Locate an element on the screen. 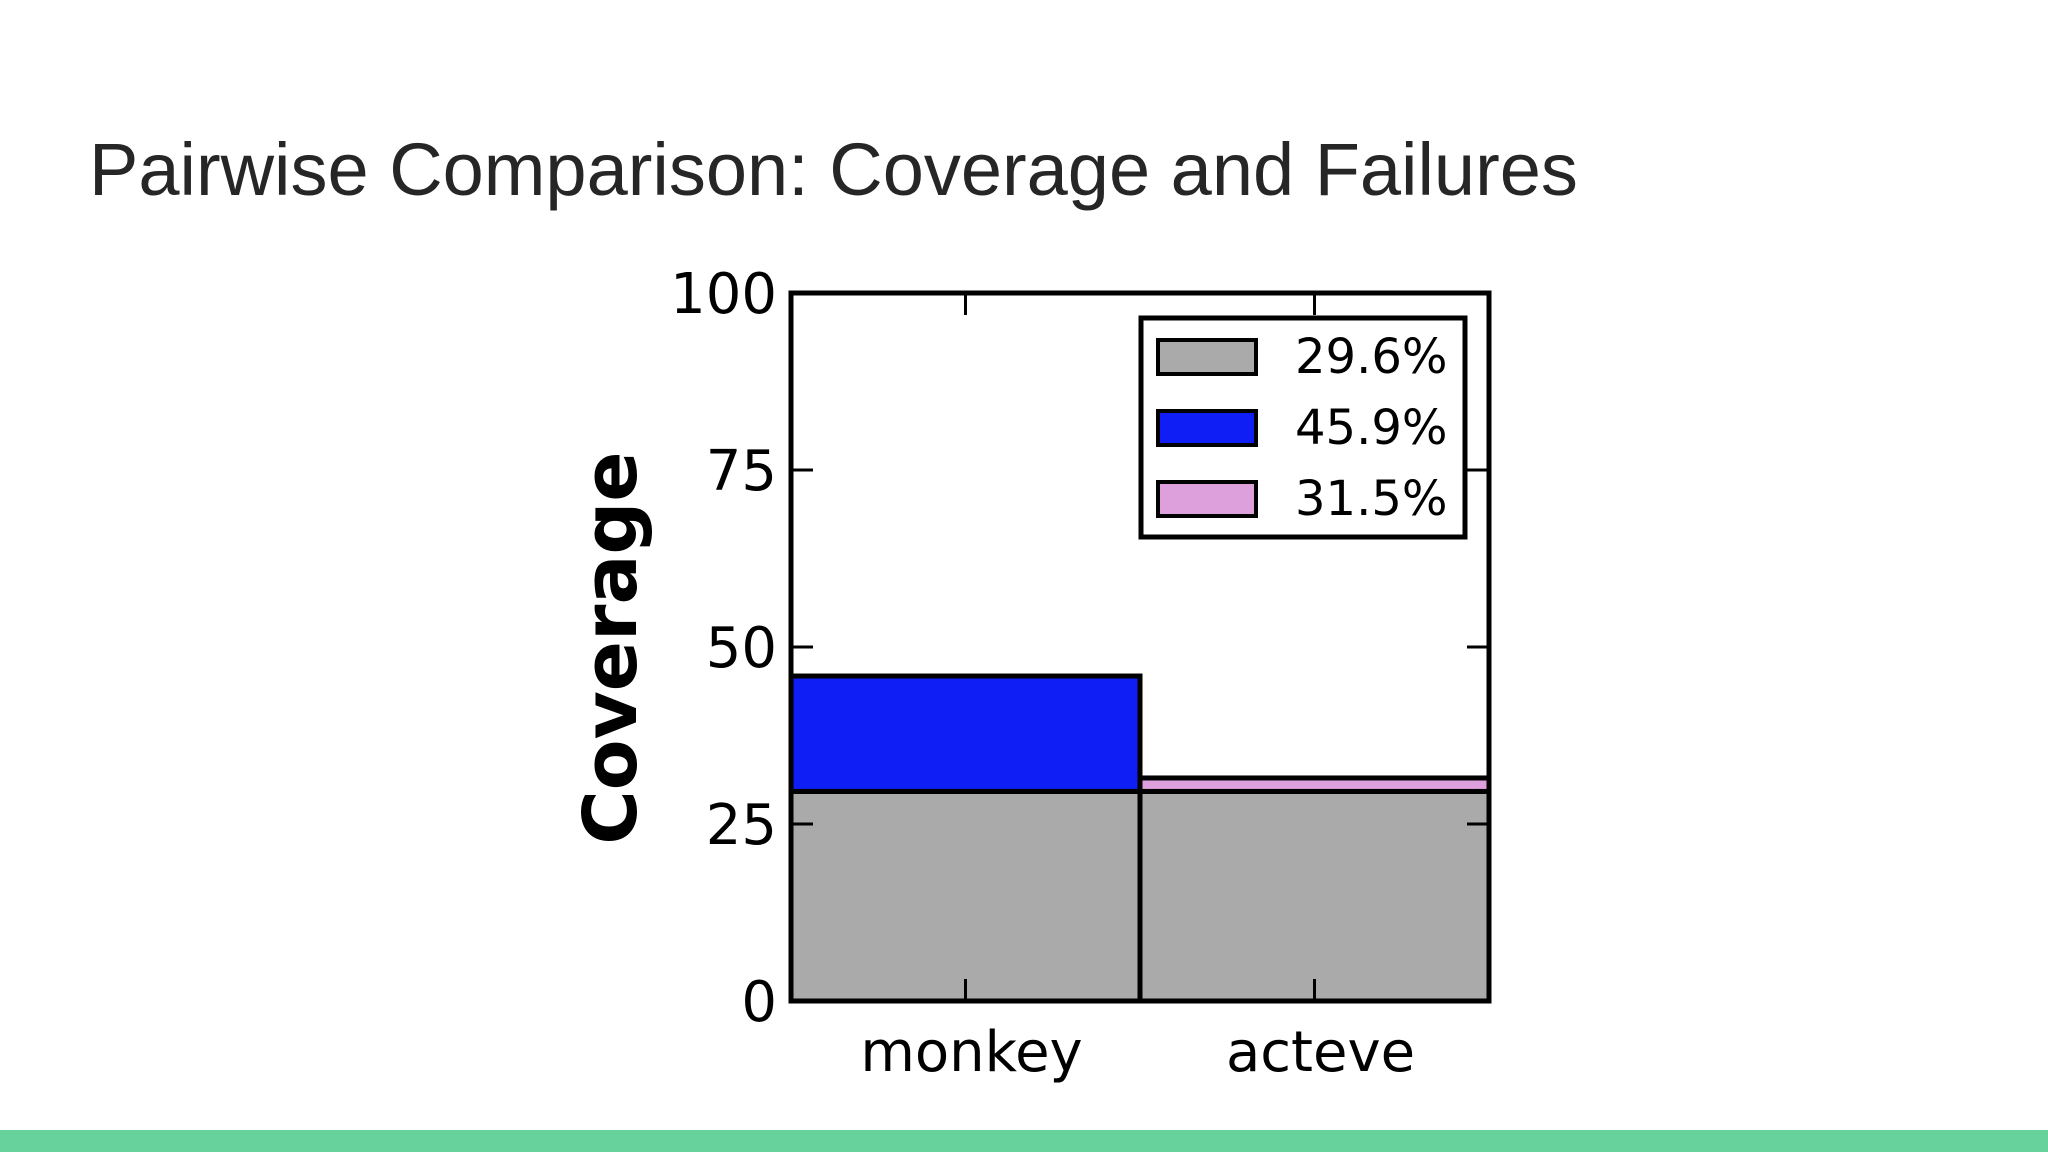 The height and width of the screenshot is (1152, 2048). x-category-label: acteve is located at coordinates (1320, 1052).